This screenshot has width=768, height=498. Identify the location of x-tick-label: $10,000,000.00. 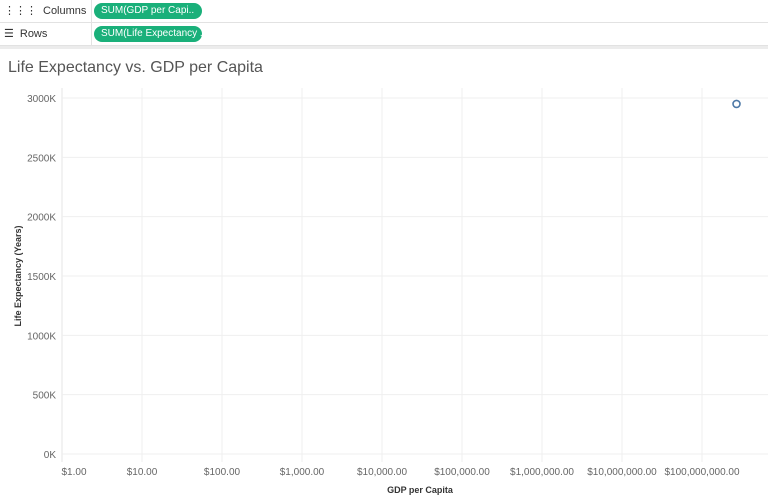
(622, 472).